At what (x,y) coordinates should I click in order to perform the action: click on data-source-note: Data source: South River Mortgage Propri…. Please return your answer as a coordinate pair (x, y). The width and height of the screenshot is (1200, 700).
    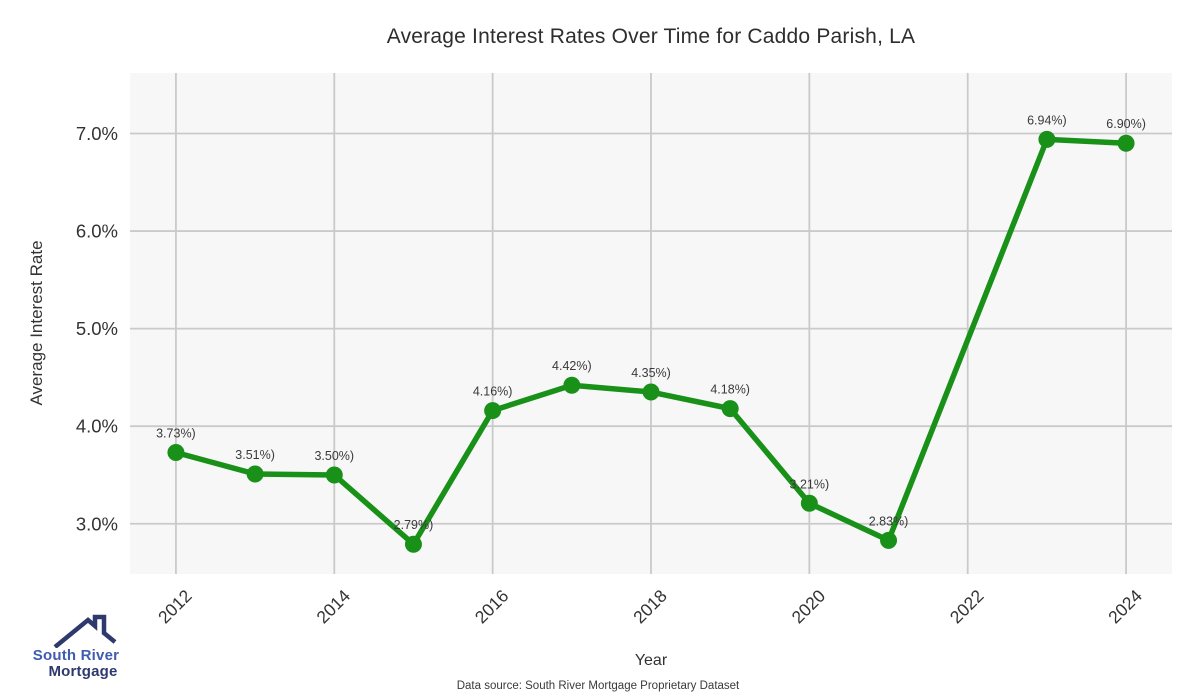
    Looking at the image, I should click on (598, 686).